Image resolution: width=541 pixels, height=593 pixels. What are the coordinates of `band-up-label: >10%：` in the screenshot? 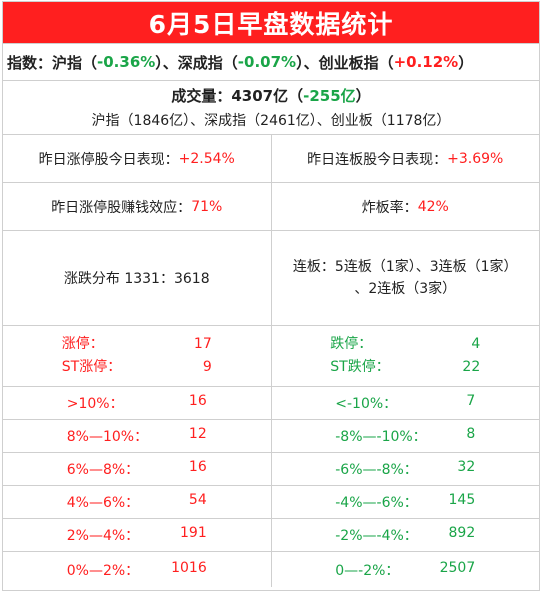 It's located at (95, 404).